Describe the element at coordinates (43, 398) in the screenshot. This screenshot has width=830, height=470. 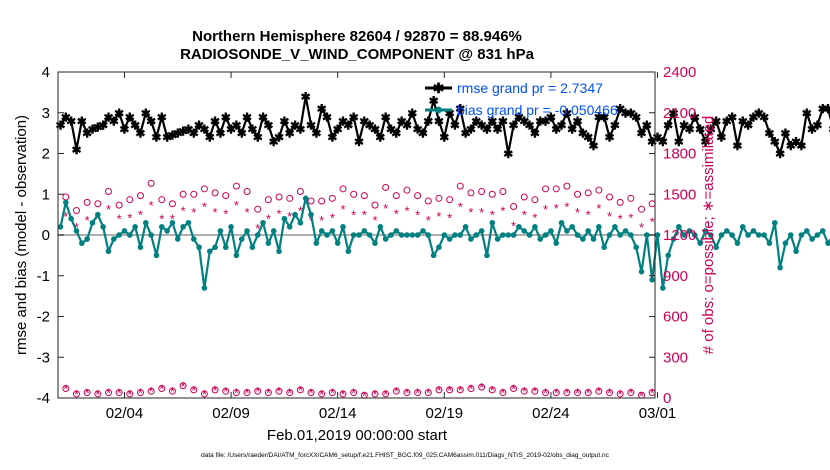
I see `y-left-tick-label: -4` at that location.